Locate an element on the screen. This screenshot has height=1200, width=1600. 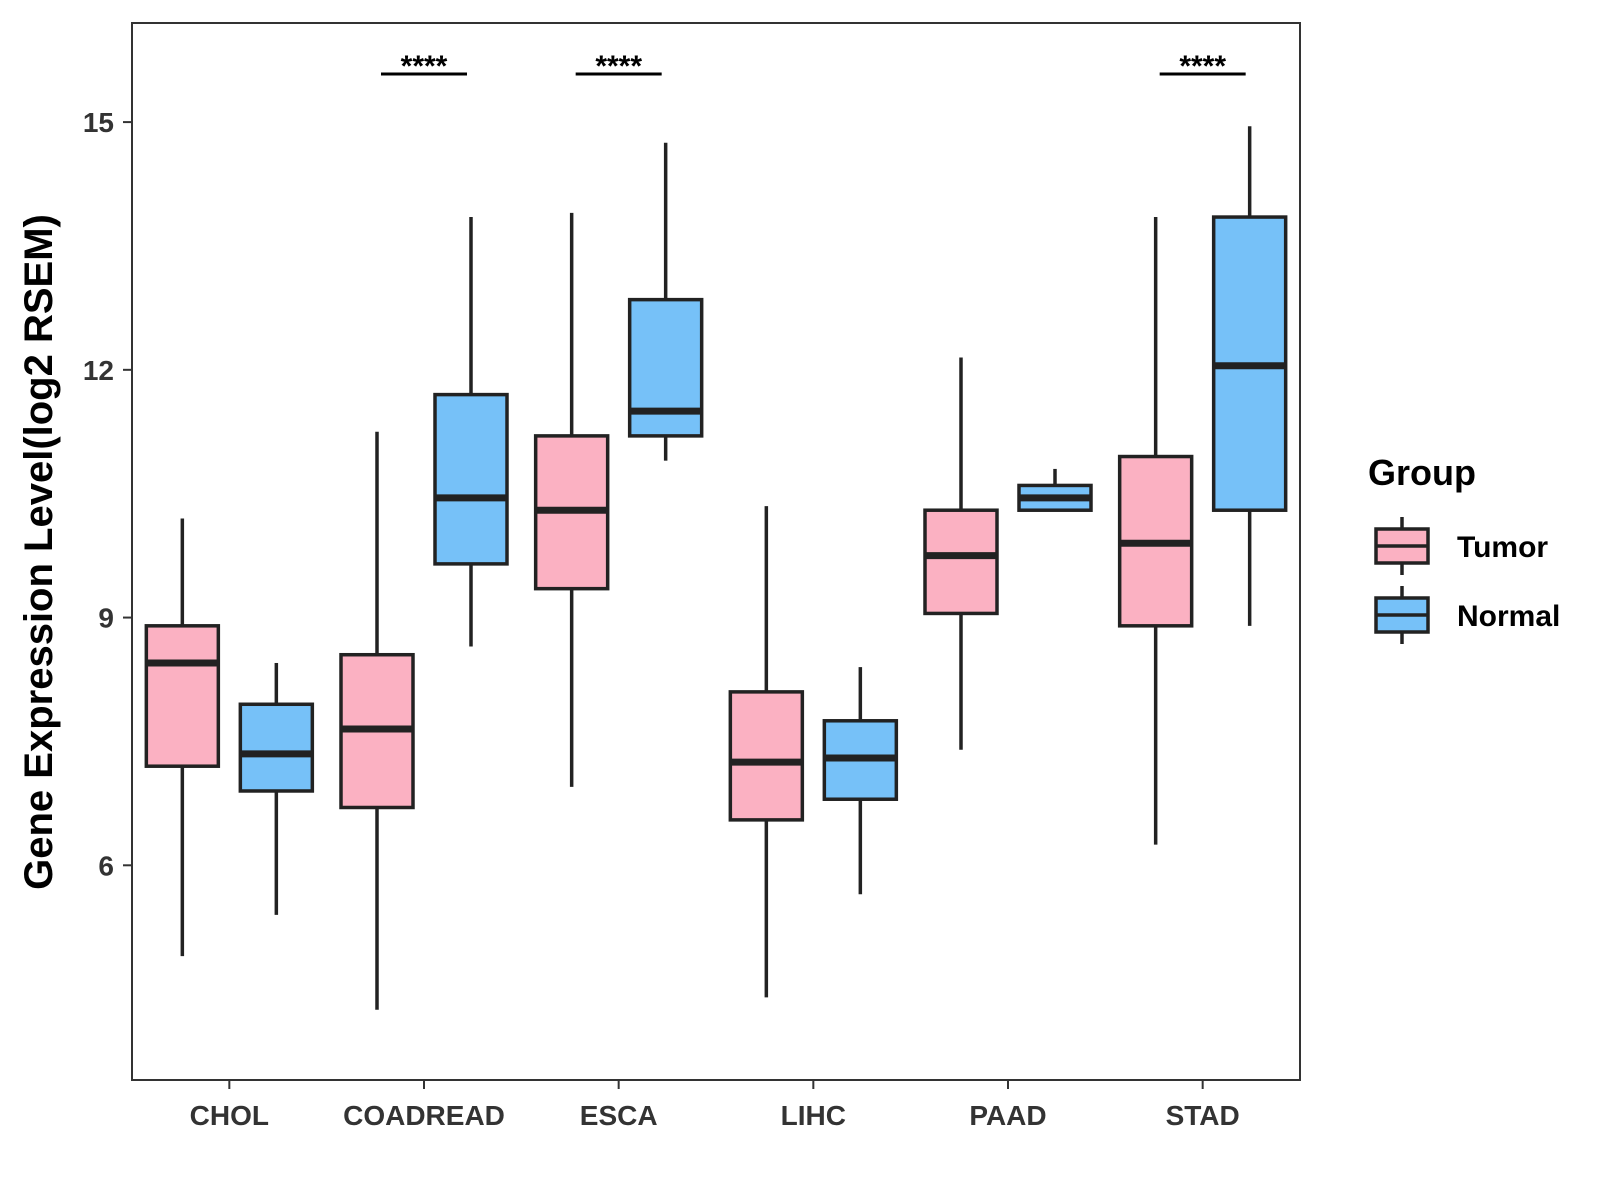
legend-title: Group is located at coordinates (1422, 472).